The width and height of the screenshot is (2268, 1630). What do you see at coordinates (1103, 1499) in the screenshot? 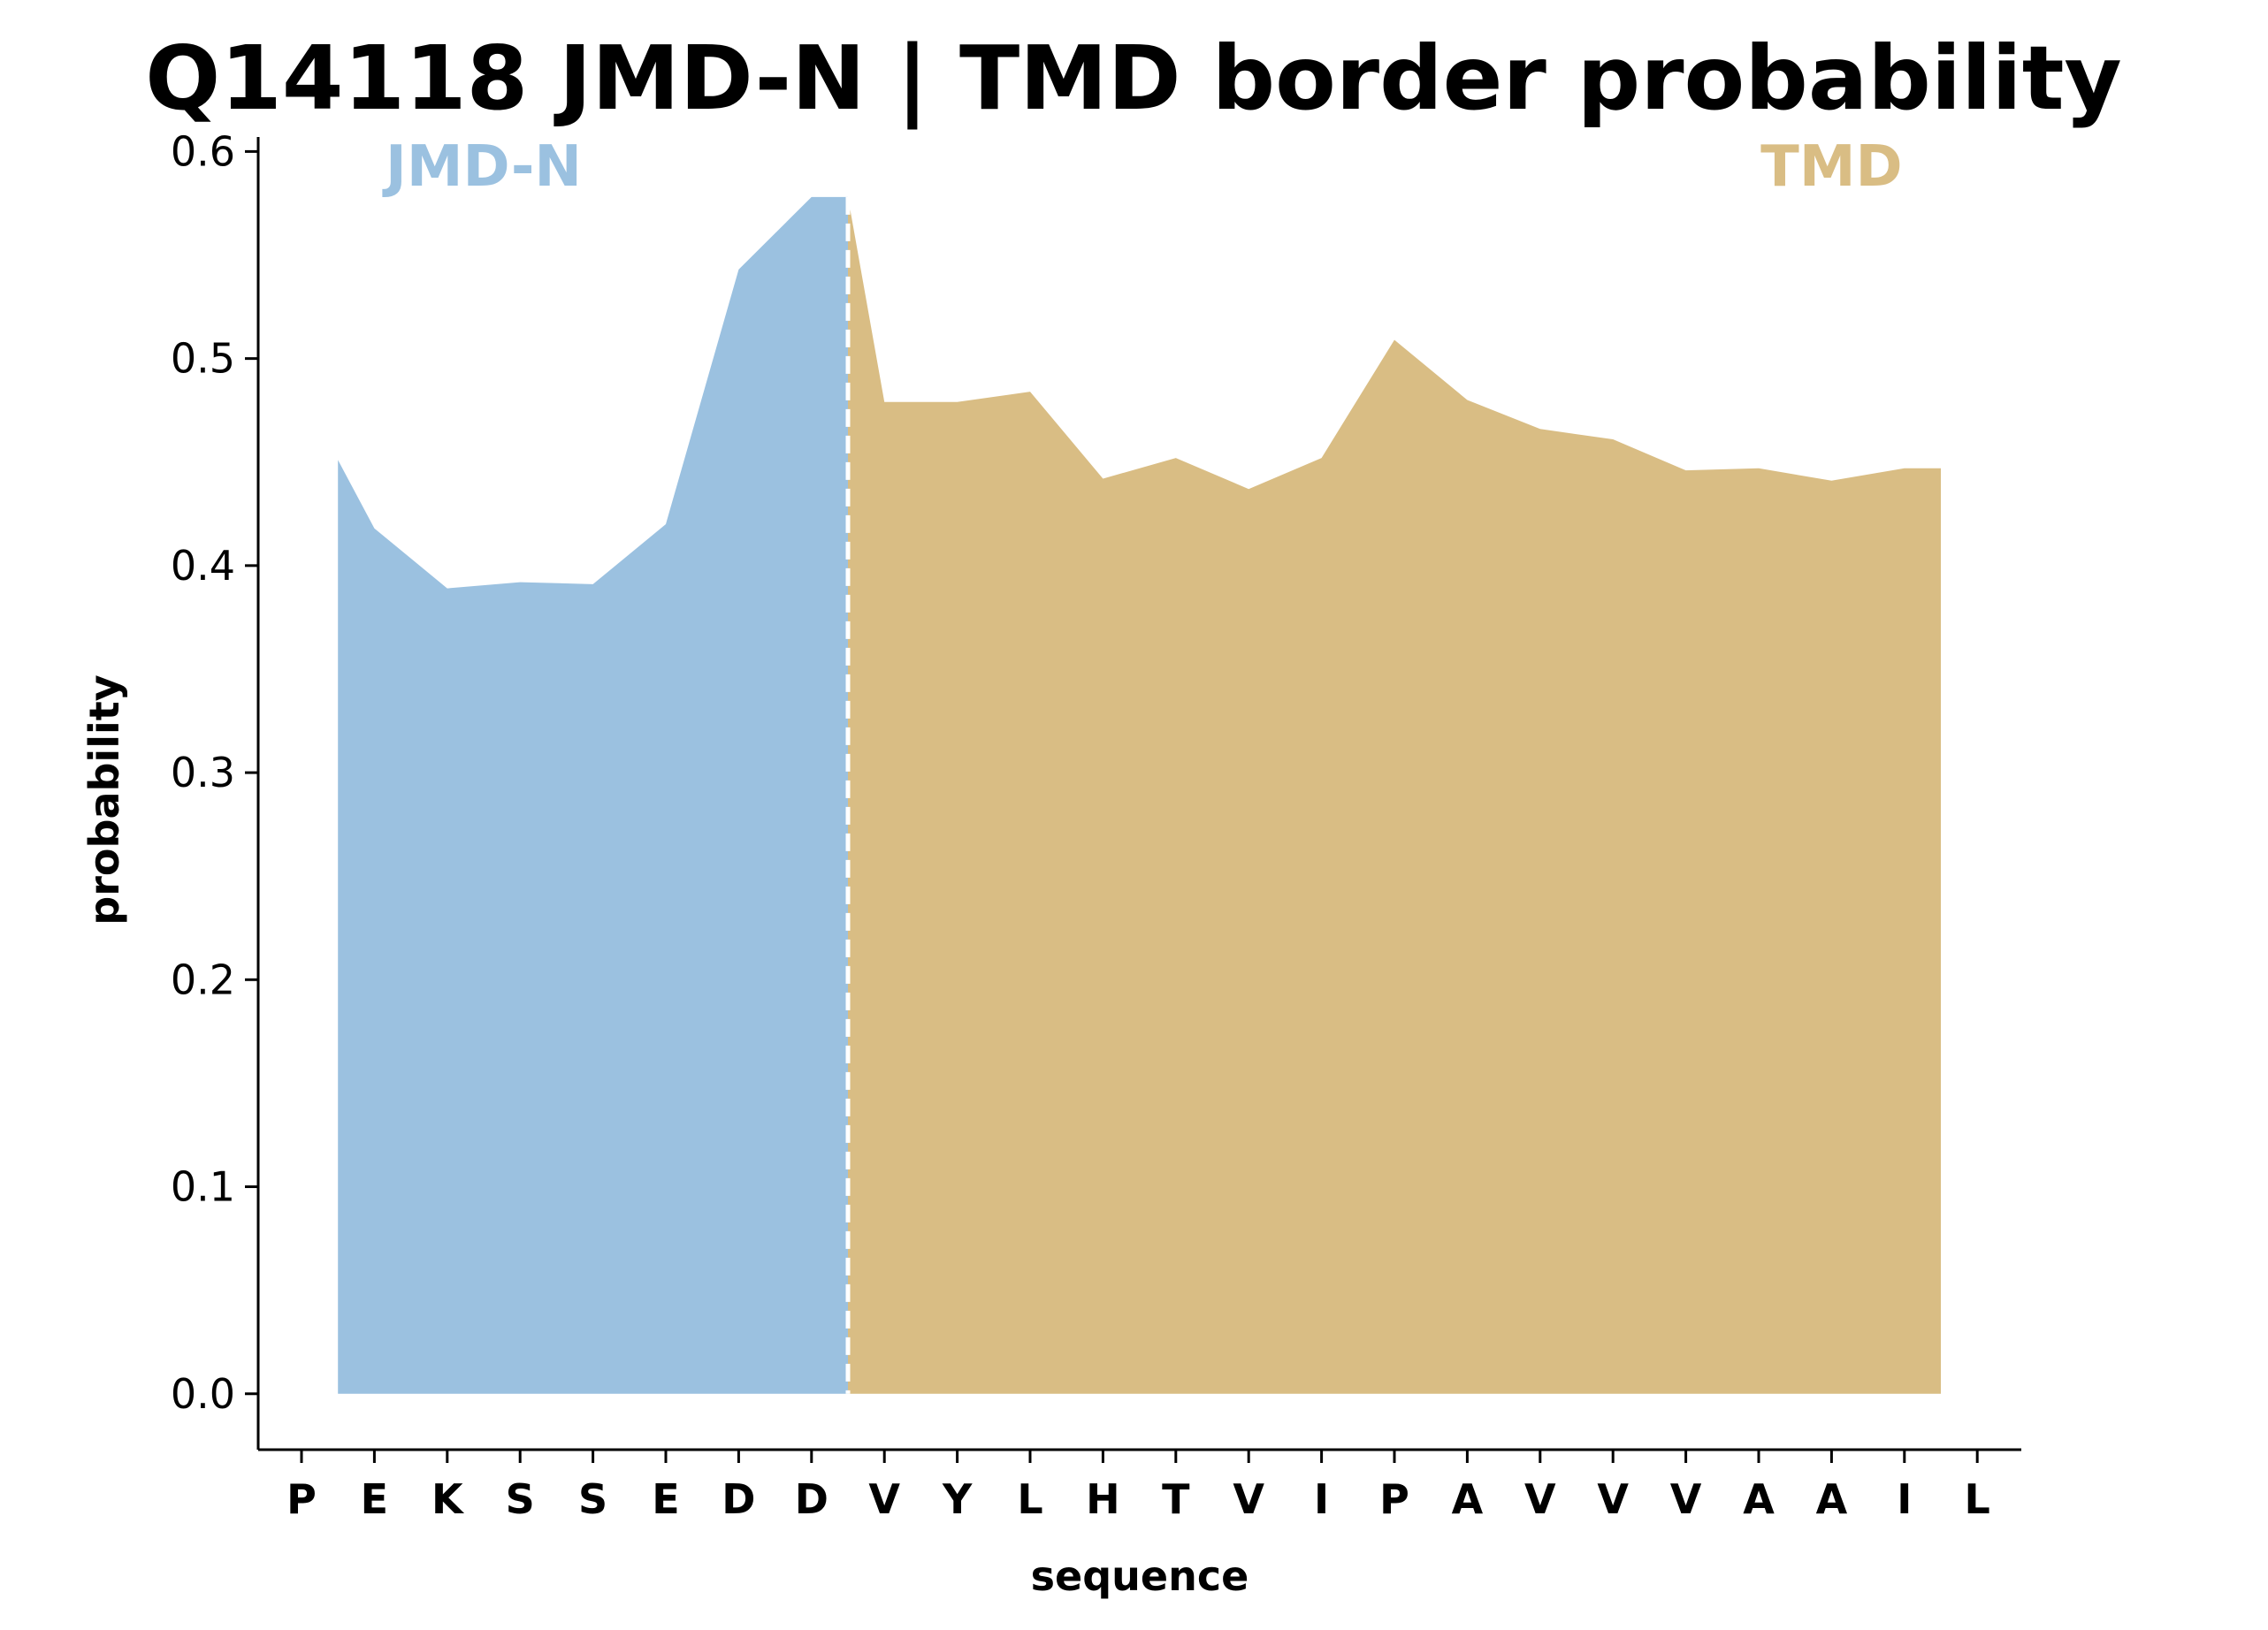
I see `x-tick-label: H` at bounding box center [1103, 1499].